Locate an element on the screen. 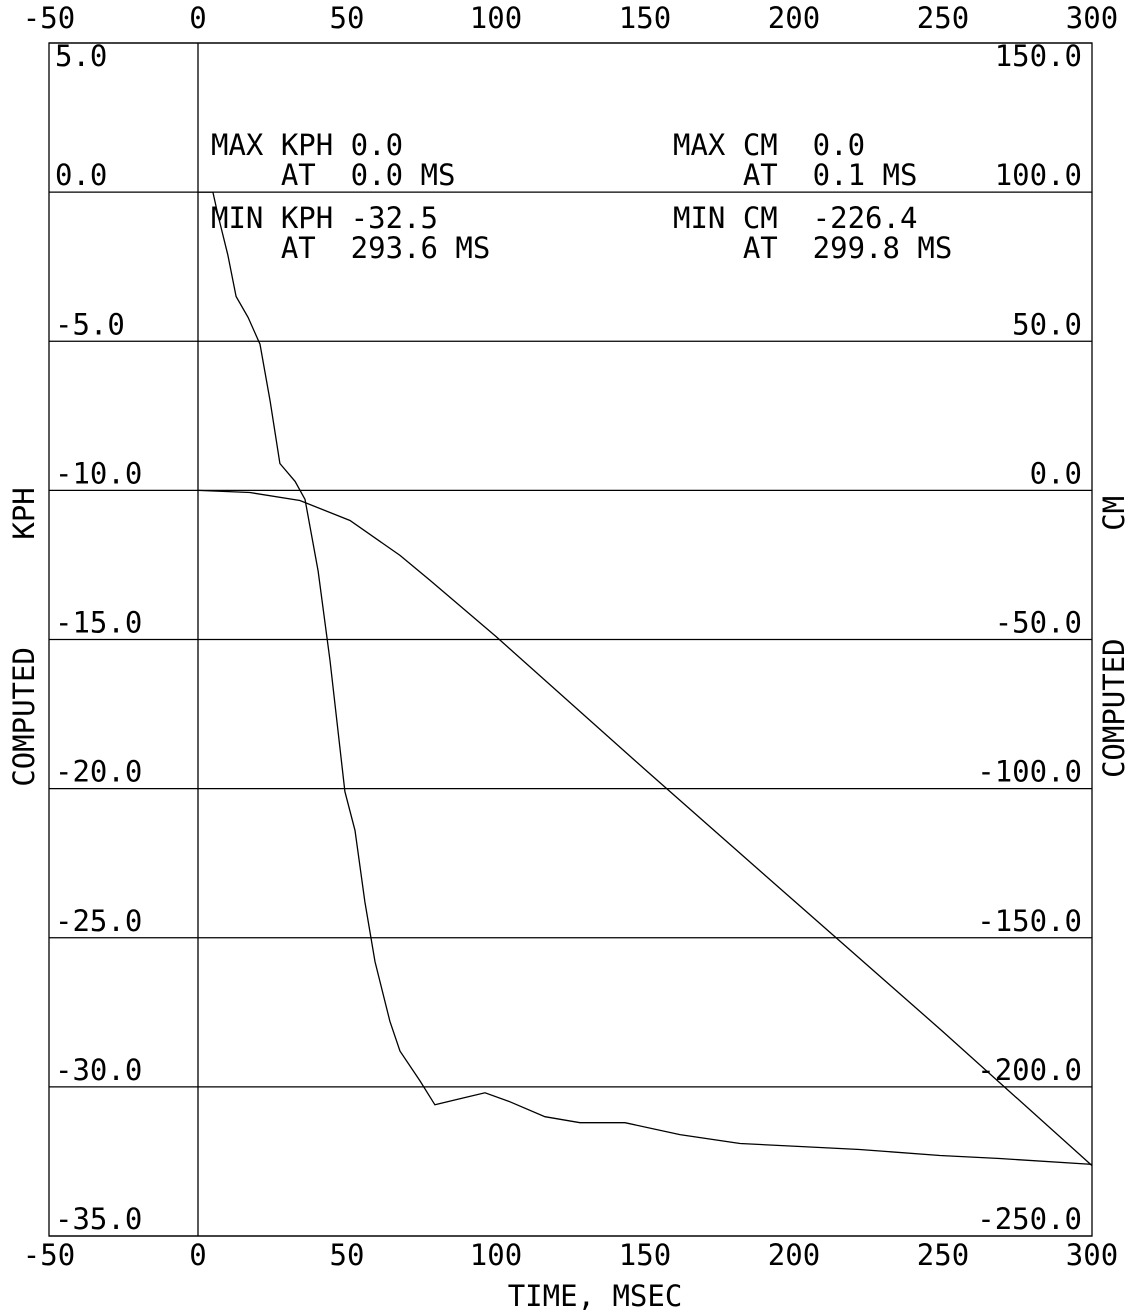 Image resolution: width=1134 pixels, height=1315 pixels. annotation: MIN CM -226.4 is located at coordinates (795, 218).